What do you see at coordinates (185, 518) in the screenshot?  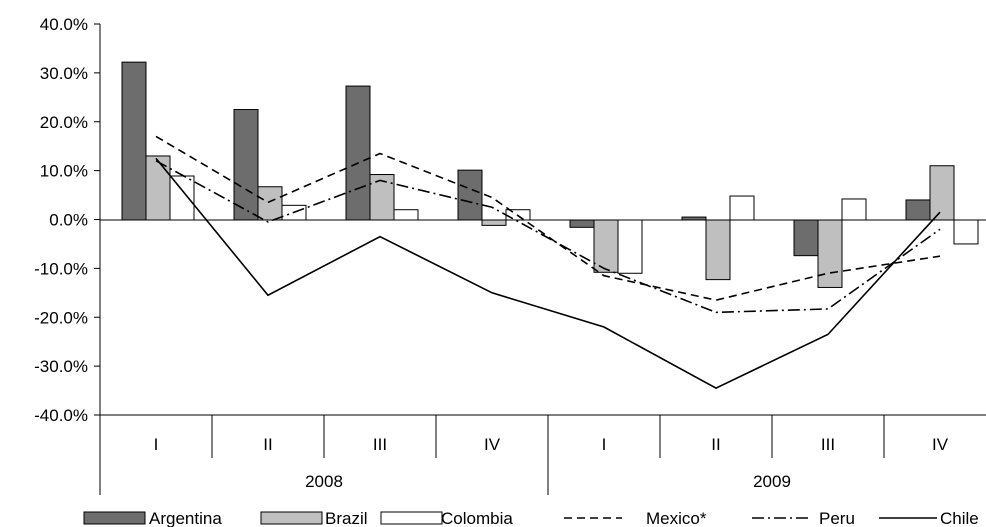 I see `legend-label-argentina: Argentina` at bounding box center [185, 518].